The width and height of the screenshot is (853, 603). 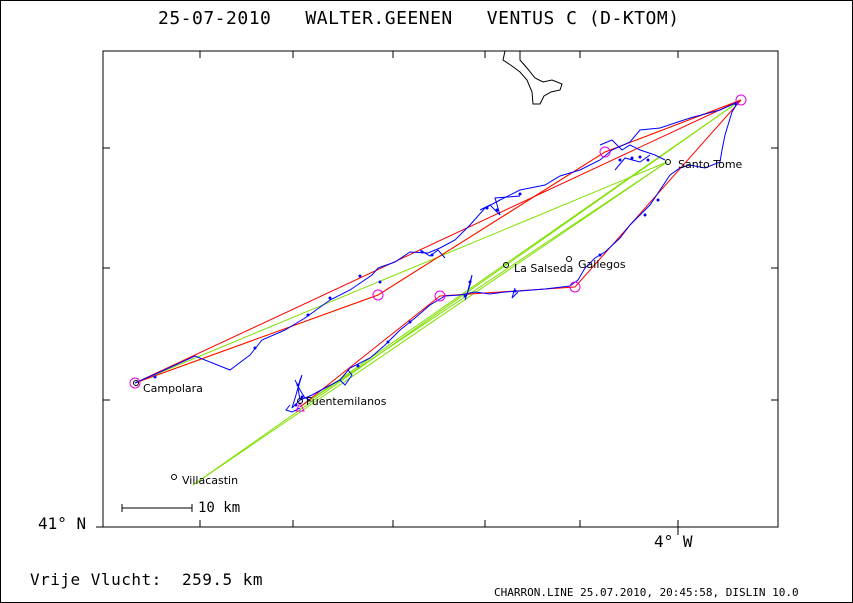 I want to click on flight-distance: Vrije Vlucht: 259.5 km, so click(x=146, y=579).